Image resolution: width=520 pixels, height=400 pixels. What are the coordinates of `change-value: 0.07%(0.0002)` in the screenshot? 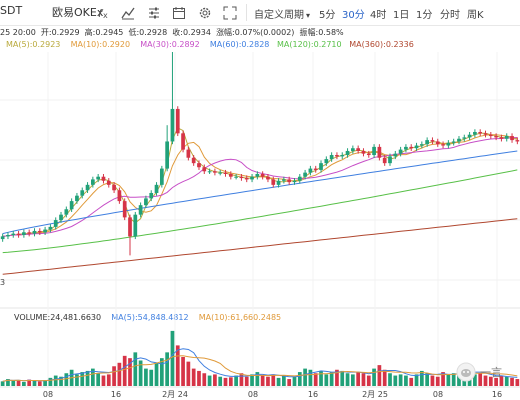 It's located at (264, 32).